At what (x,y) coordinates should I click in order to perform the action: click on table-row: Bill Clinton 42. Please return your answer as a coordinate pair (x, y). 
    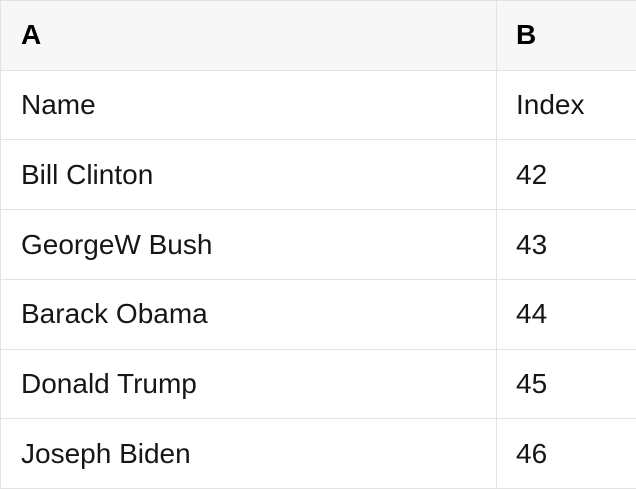
    Looking at the image, I should click on (318, 175).